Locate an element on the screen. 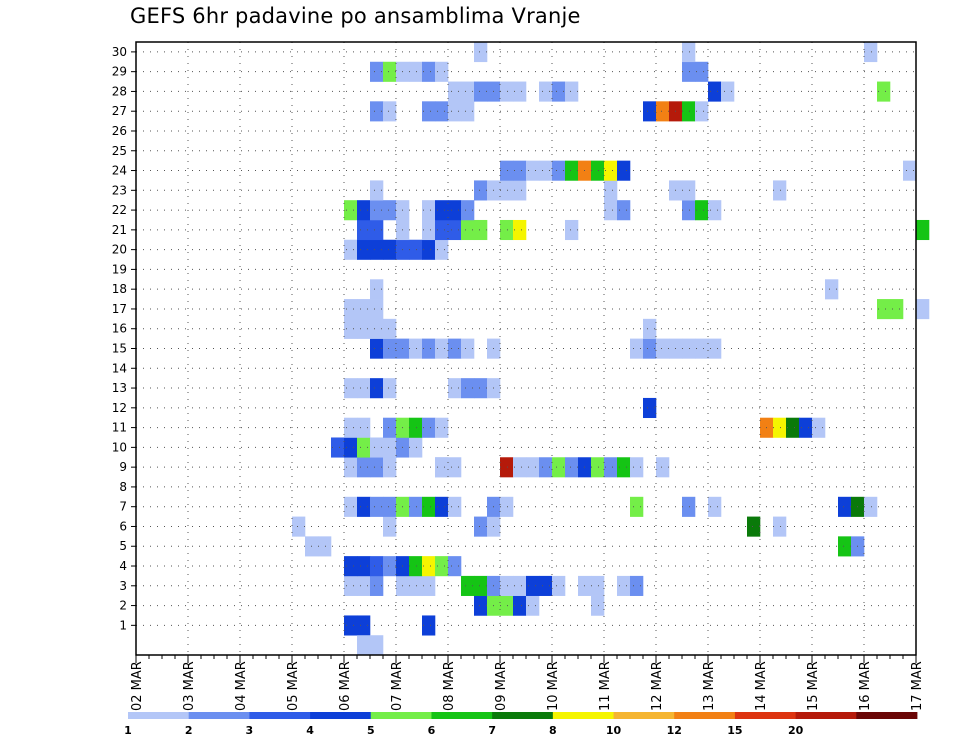  x-tick-label: 08 MAR is located at coordinates (449, 686).